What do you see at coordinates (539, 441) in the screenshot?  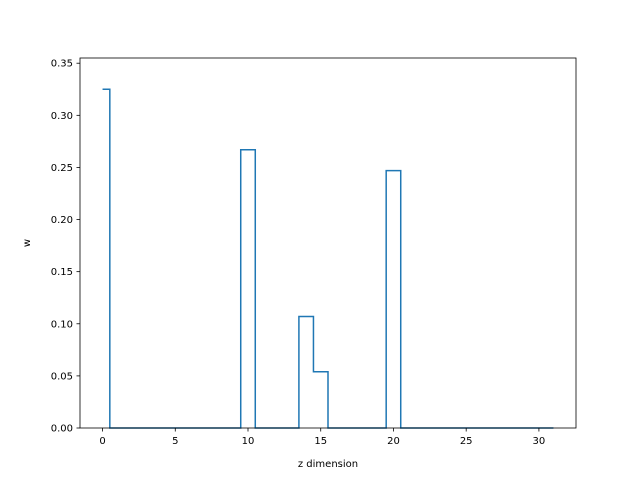 I see `x-tick-label: 30` at bounding box center [539, 441].